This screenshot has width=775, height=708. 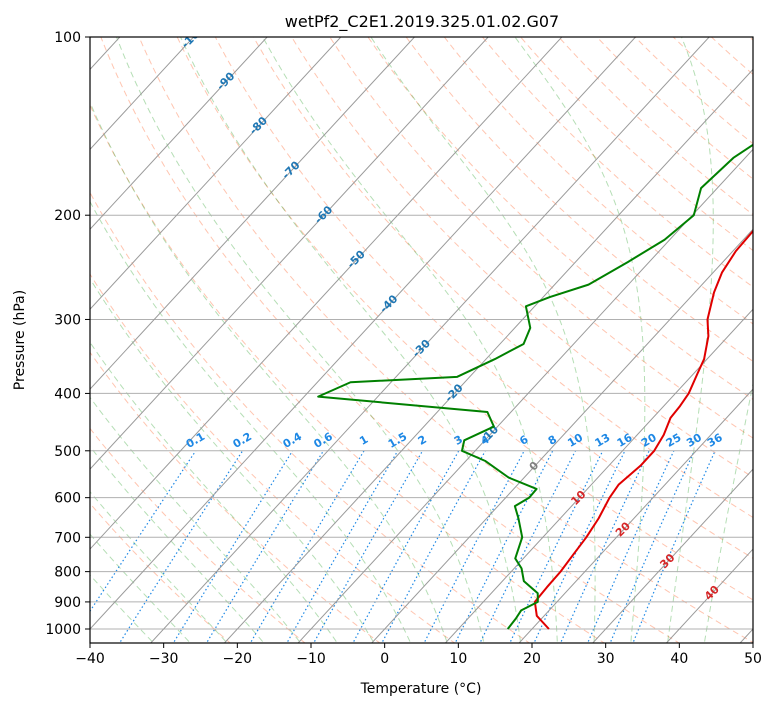 What do you see at coordinates (532, 659) in the screenshot?
I see `x-tick-label: 20` at bounding box center [532, 659].